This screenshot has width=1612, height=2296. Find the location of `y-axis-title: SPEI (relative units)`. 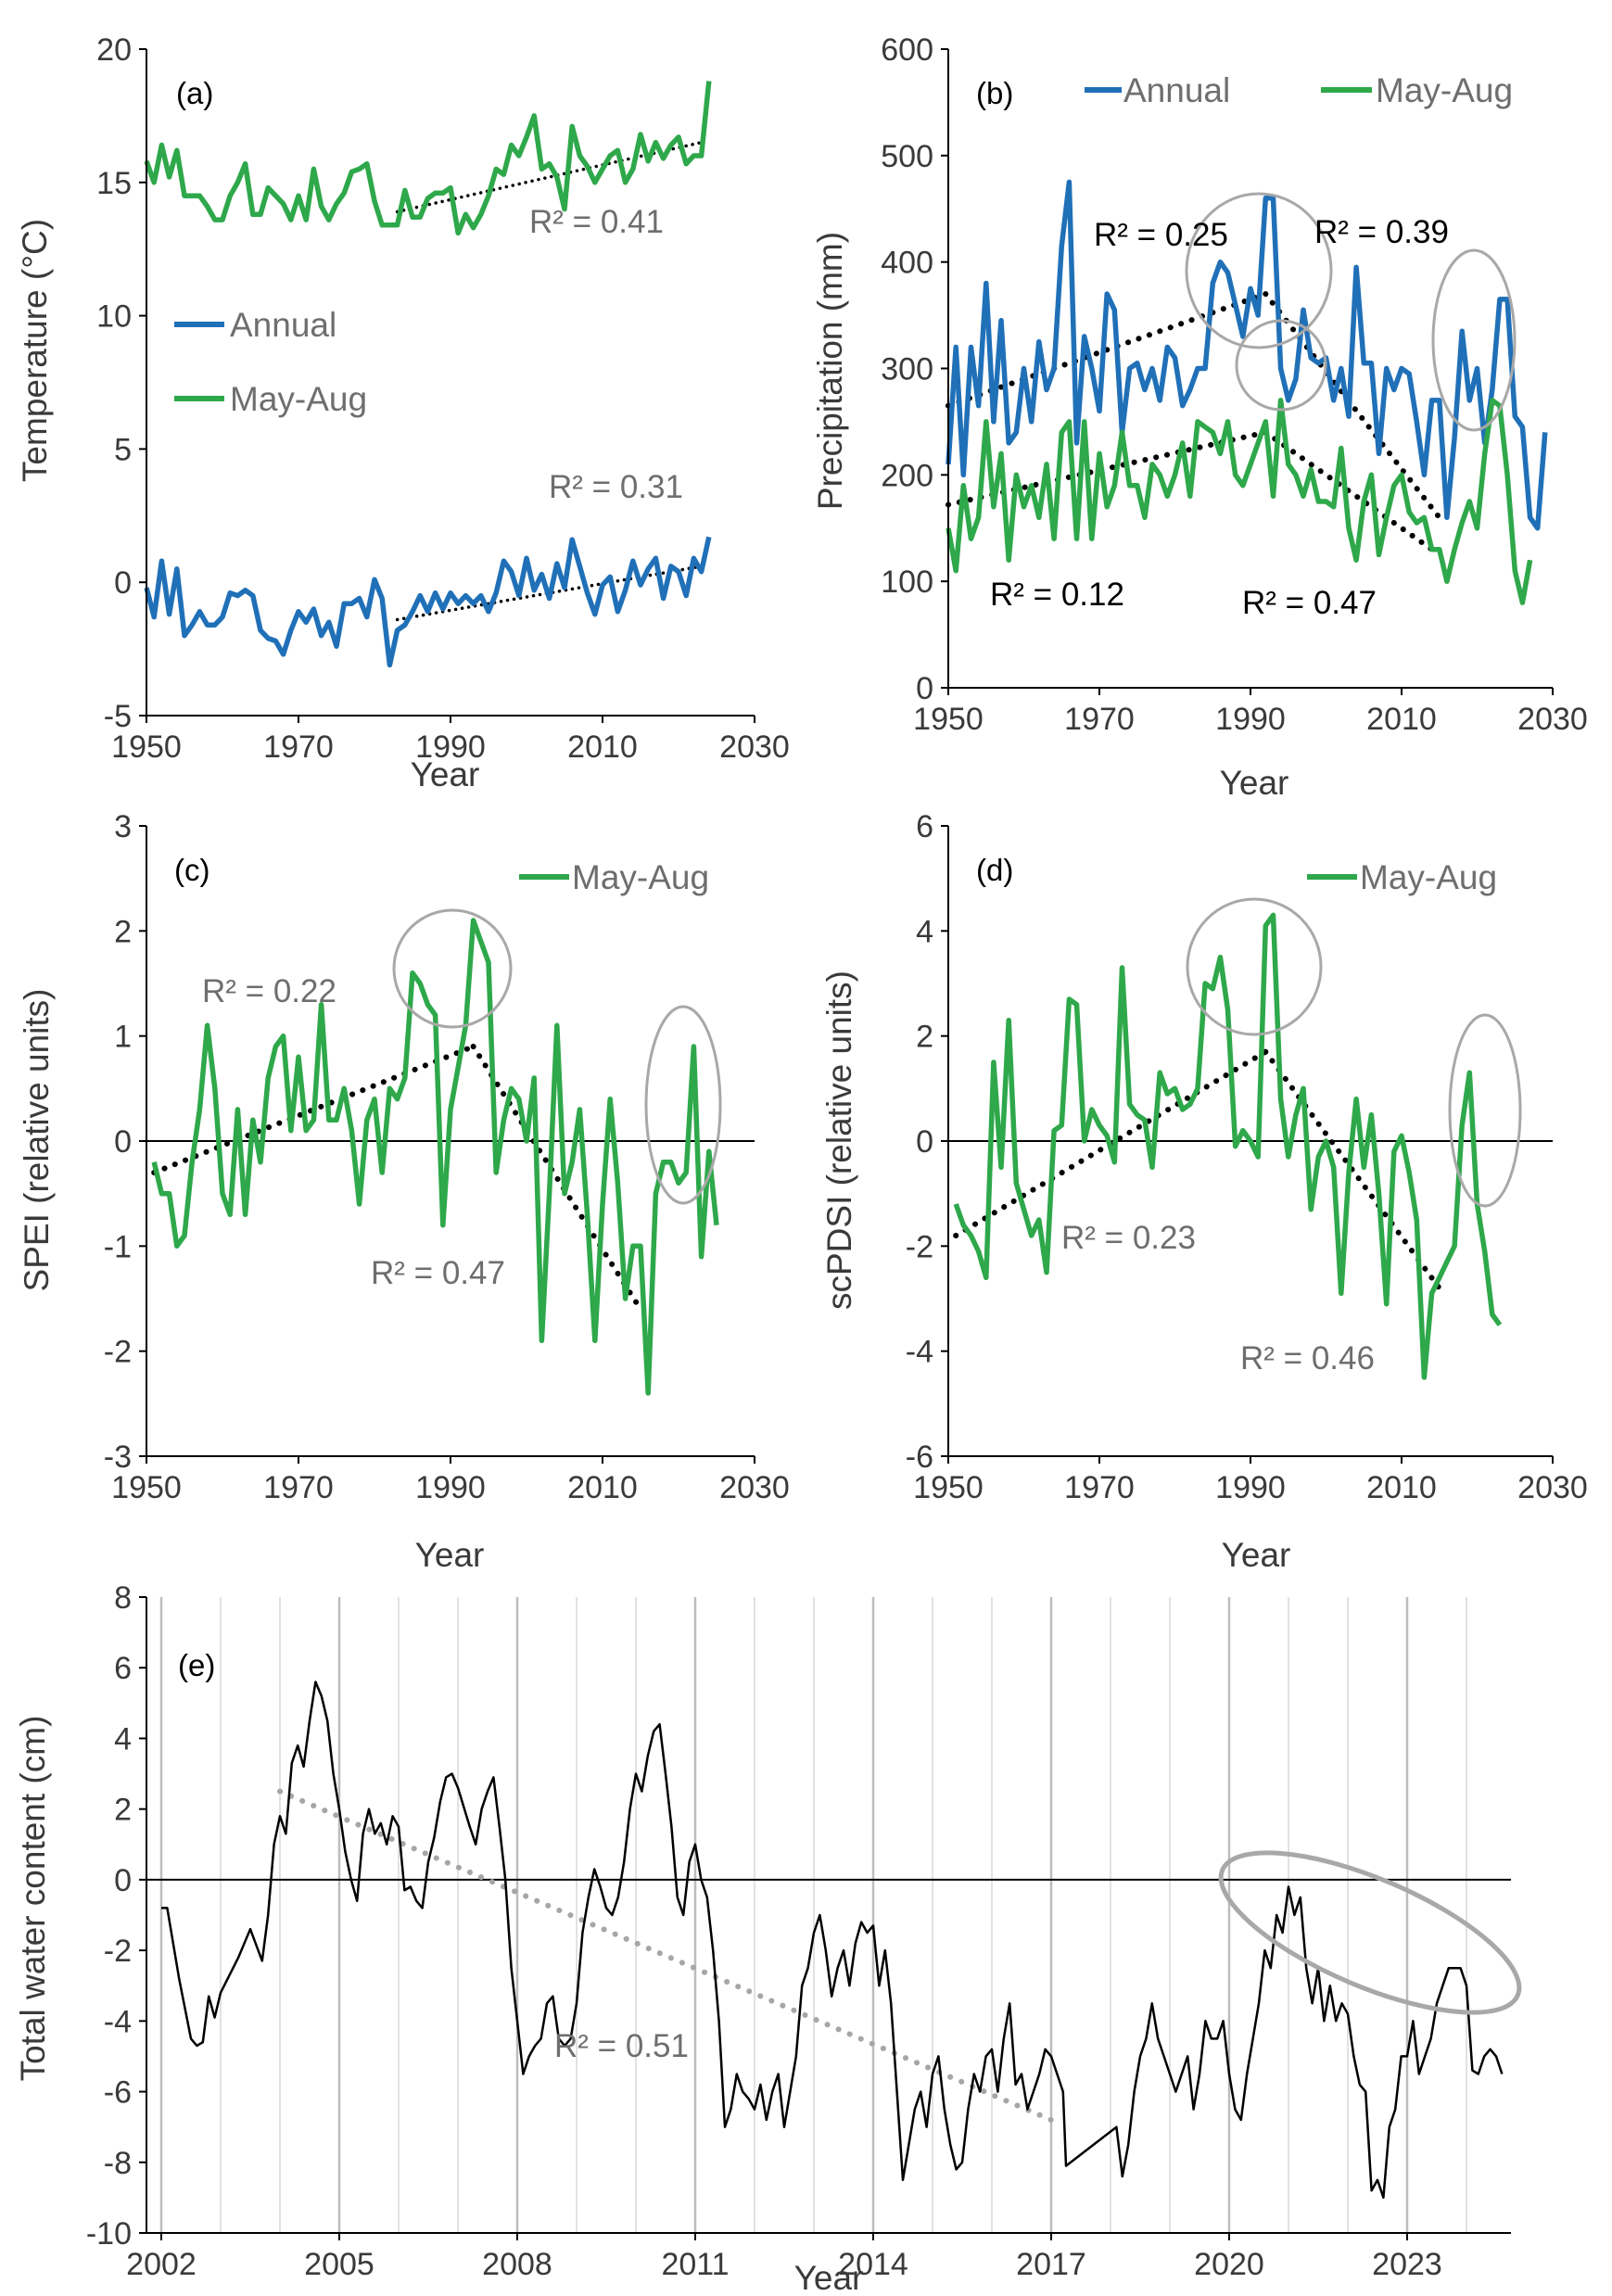

y-axis-title: SPEI (relative units) is located at coordinates (37, 1140).